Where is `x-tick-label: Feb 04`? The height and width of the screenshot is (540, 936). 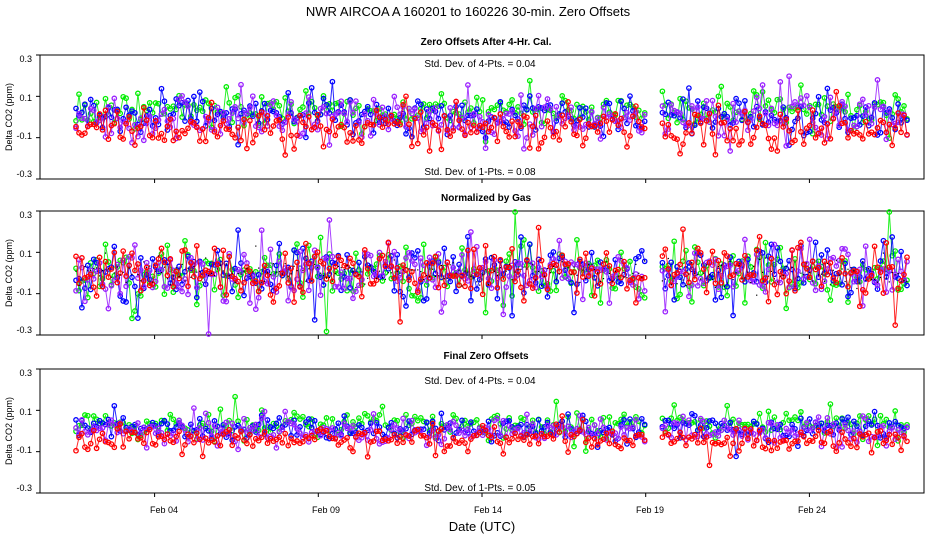 x-tick-label: Feb 04 is located at coordinates (164, 510).